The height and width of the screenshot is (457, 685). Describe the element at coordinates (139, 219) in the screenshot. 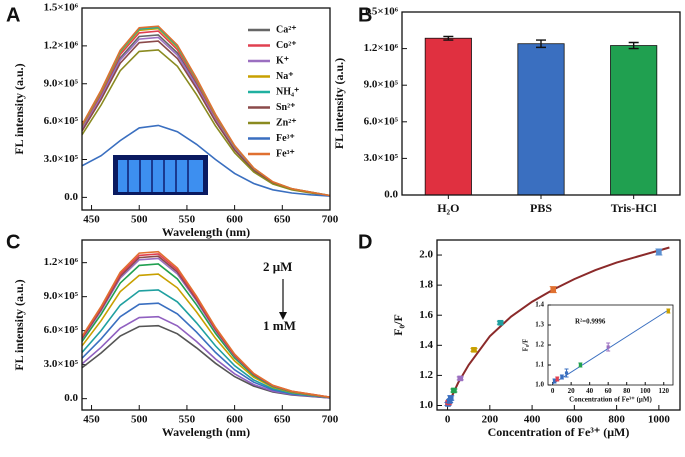

I see `x-tick-label: 500` at that location.